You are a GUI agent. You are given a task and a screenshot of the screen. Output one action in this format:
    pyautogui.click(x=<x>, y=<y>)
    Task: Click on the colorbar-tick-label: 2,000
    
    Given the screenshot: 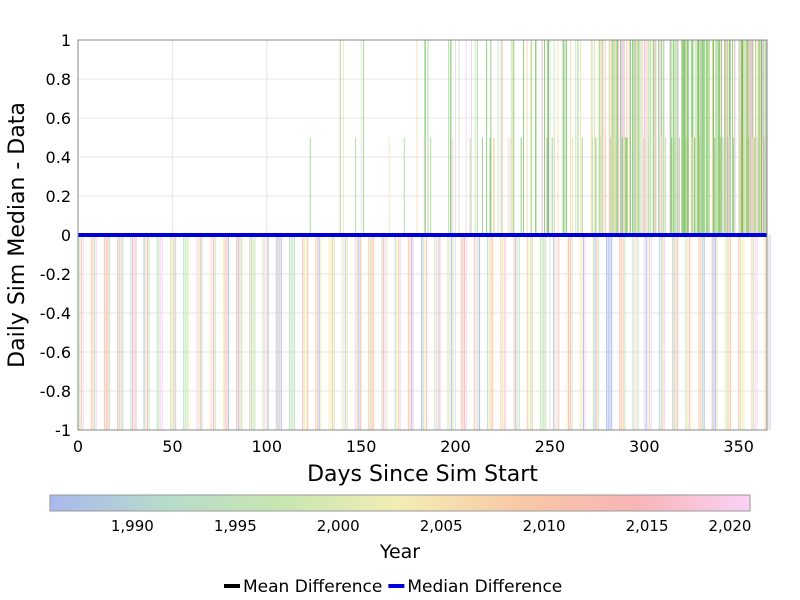 What is the action you would take?
    pyautogui.click(x=338, y=526)
    